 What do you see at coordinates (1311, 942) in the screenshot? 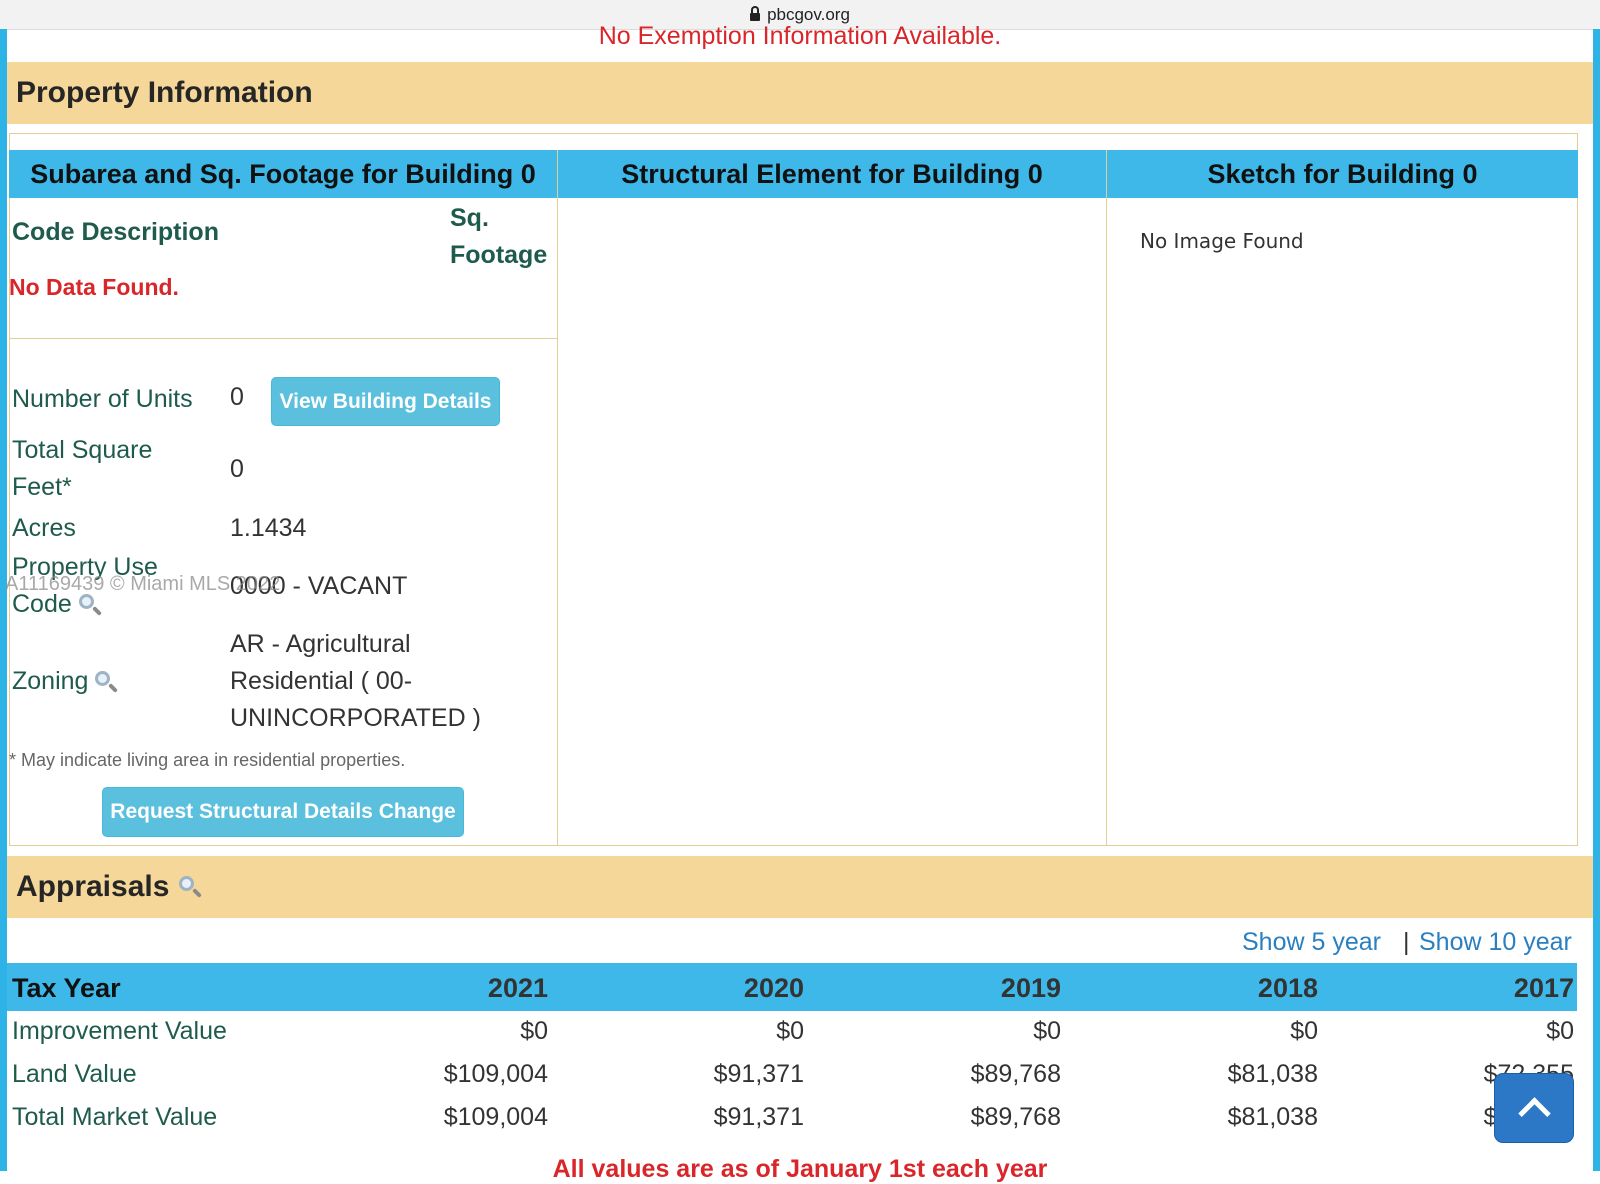
I see `show-5-year-link: Show 5 year` at bounding box center [1311, 942].